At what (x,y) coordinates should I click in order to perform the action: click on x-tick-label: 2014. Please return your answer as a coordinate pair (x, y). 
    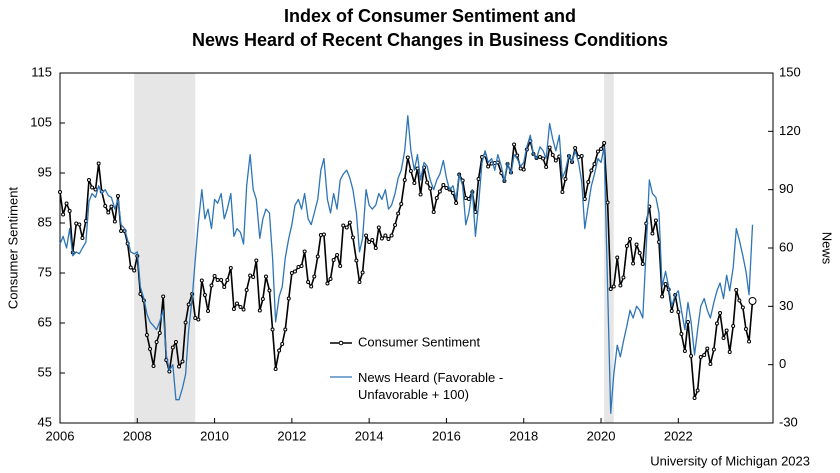
    Looking at the image, I should click on (369, 435).